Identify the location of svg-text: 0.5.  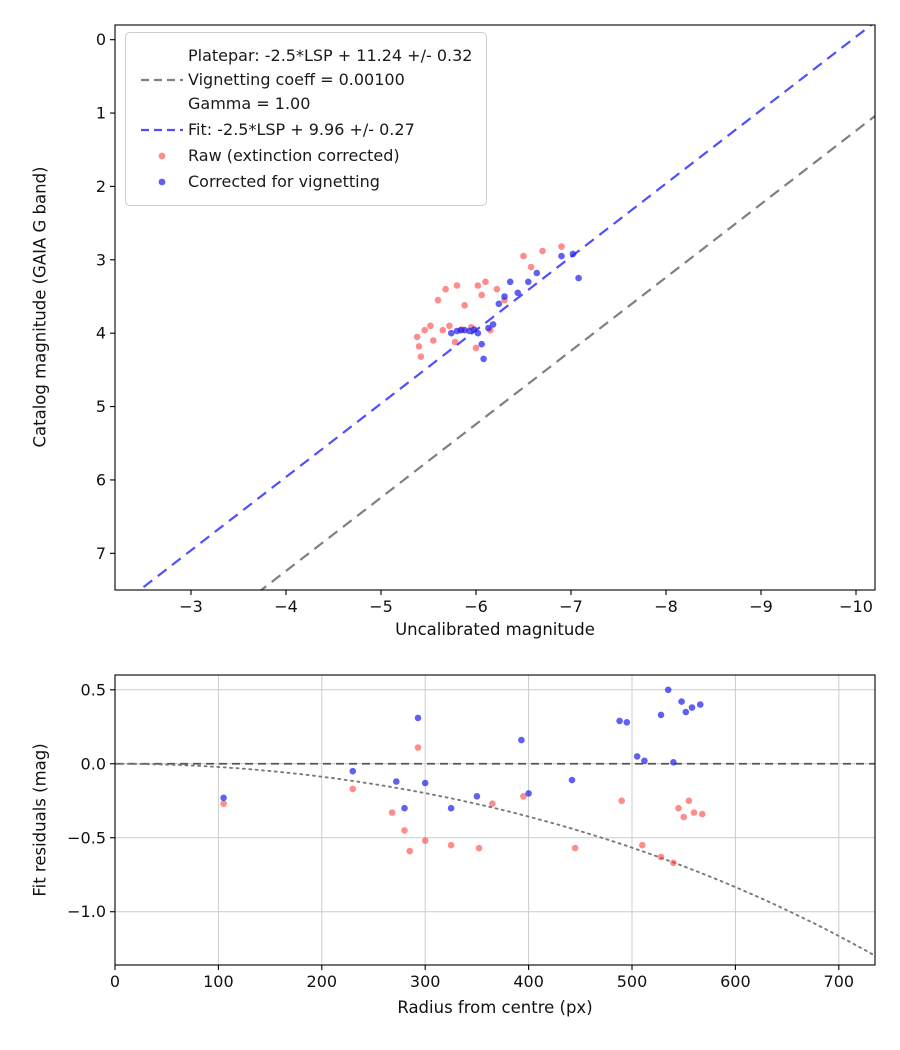
(93, 689).